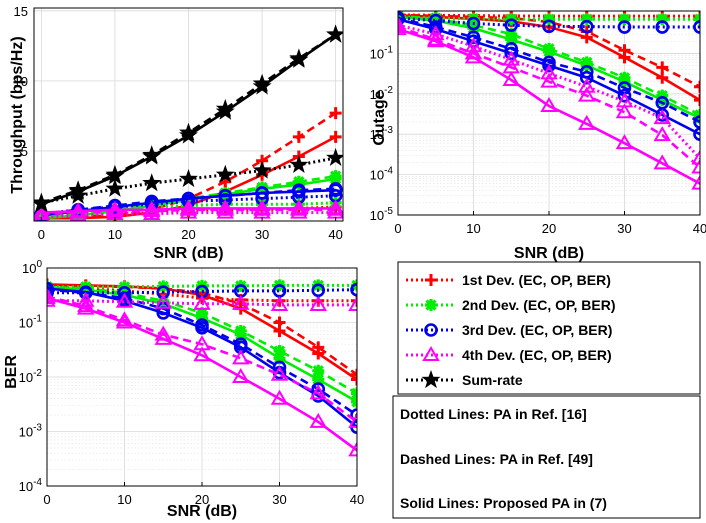 Image resolution: width=706 pixels, height=523 pixels. What do you see at coordinates (357, 499) in the screenshot?
I see `x-tick-label: 40` at bounding box center [357, 499].